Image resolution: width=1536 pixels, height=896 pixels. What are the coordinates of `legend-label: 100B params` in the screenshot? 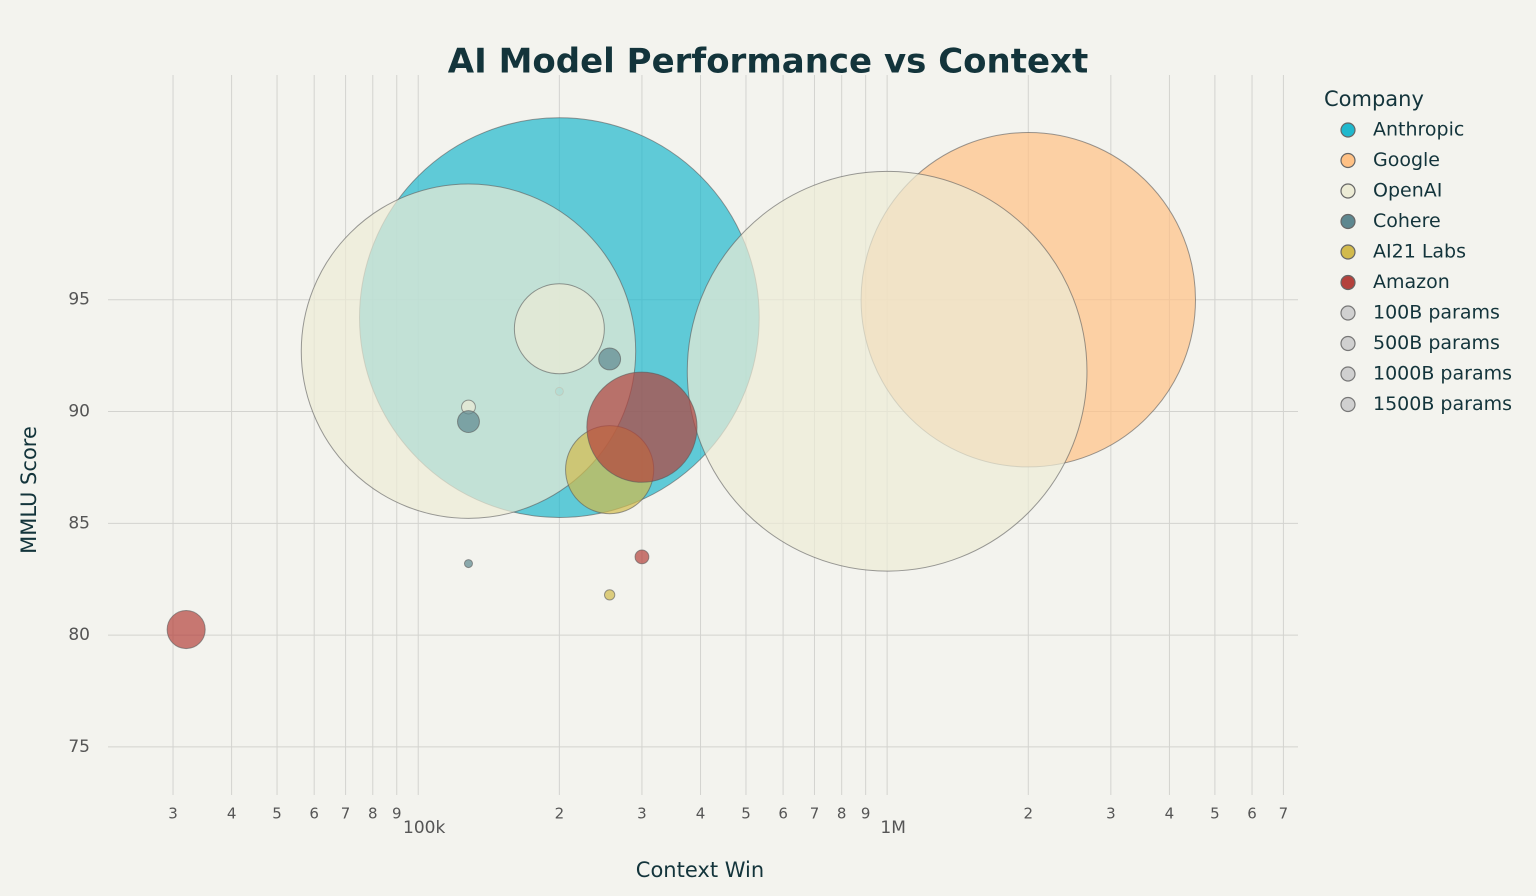 It's located at (1436, 313).